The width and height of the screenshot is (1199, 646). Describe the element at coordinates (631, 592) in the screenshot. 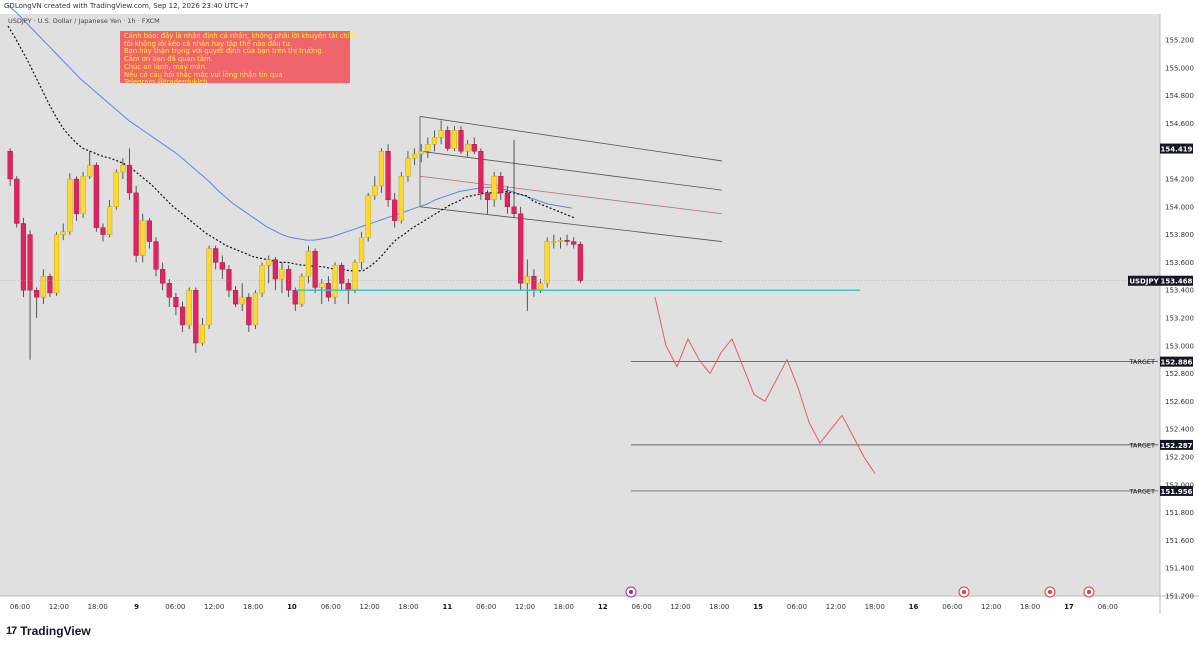

I see `event-lightning-icon` at that location.